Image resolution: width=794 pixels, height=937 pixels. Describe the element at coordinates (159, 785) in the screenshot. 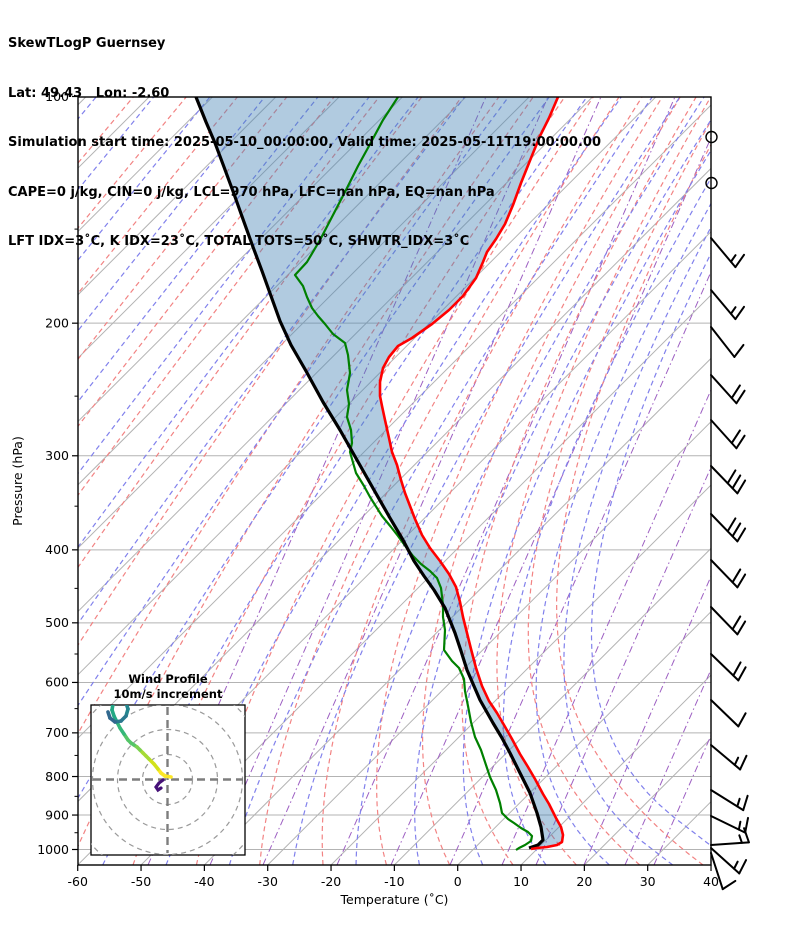

I see `hodograph-low-level-trace` at that location.